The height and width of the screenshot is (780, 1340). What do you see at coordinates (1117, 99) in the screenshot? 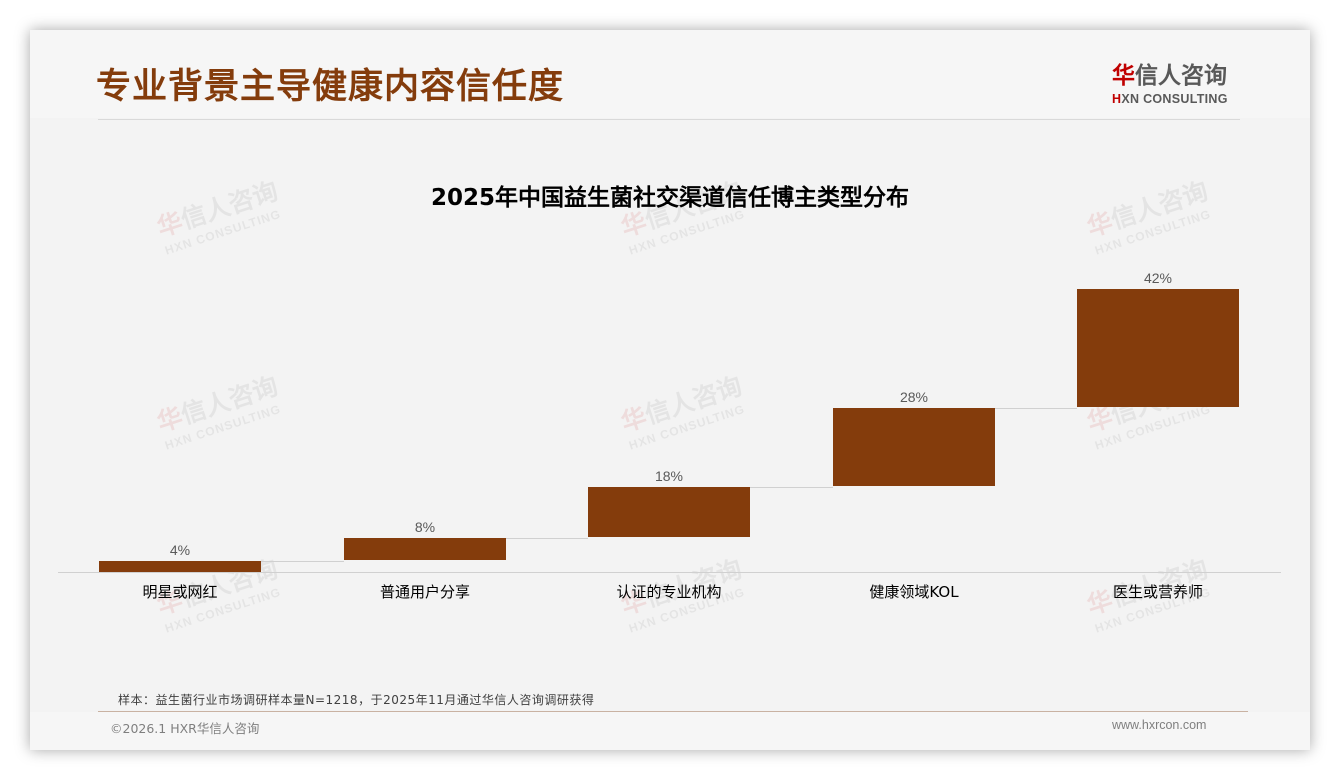
I see `logo-h-char: H` at bounding box center [1117, 99].